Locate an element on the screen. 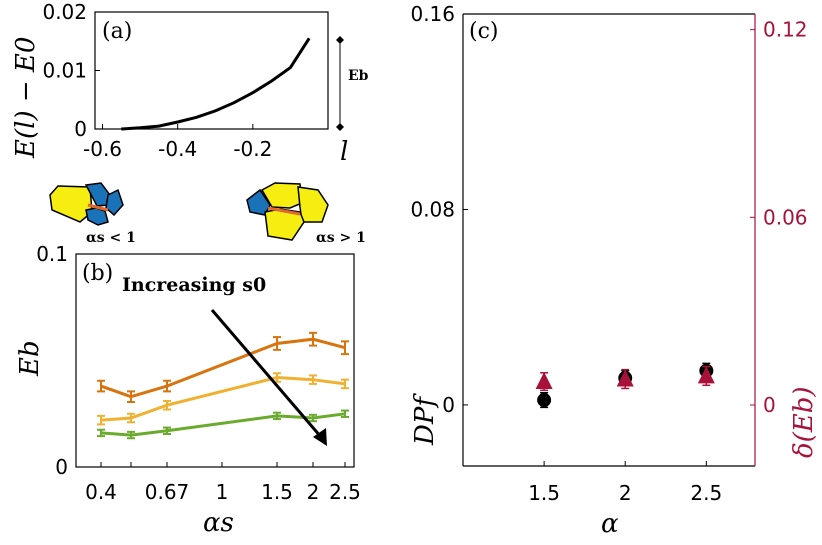 Image resolution: width=822 pixels, height=545 pixels. panel-c-series is located at coordinates (625, 385).